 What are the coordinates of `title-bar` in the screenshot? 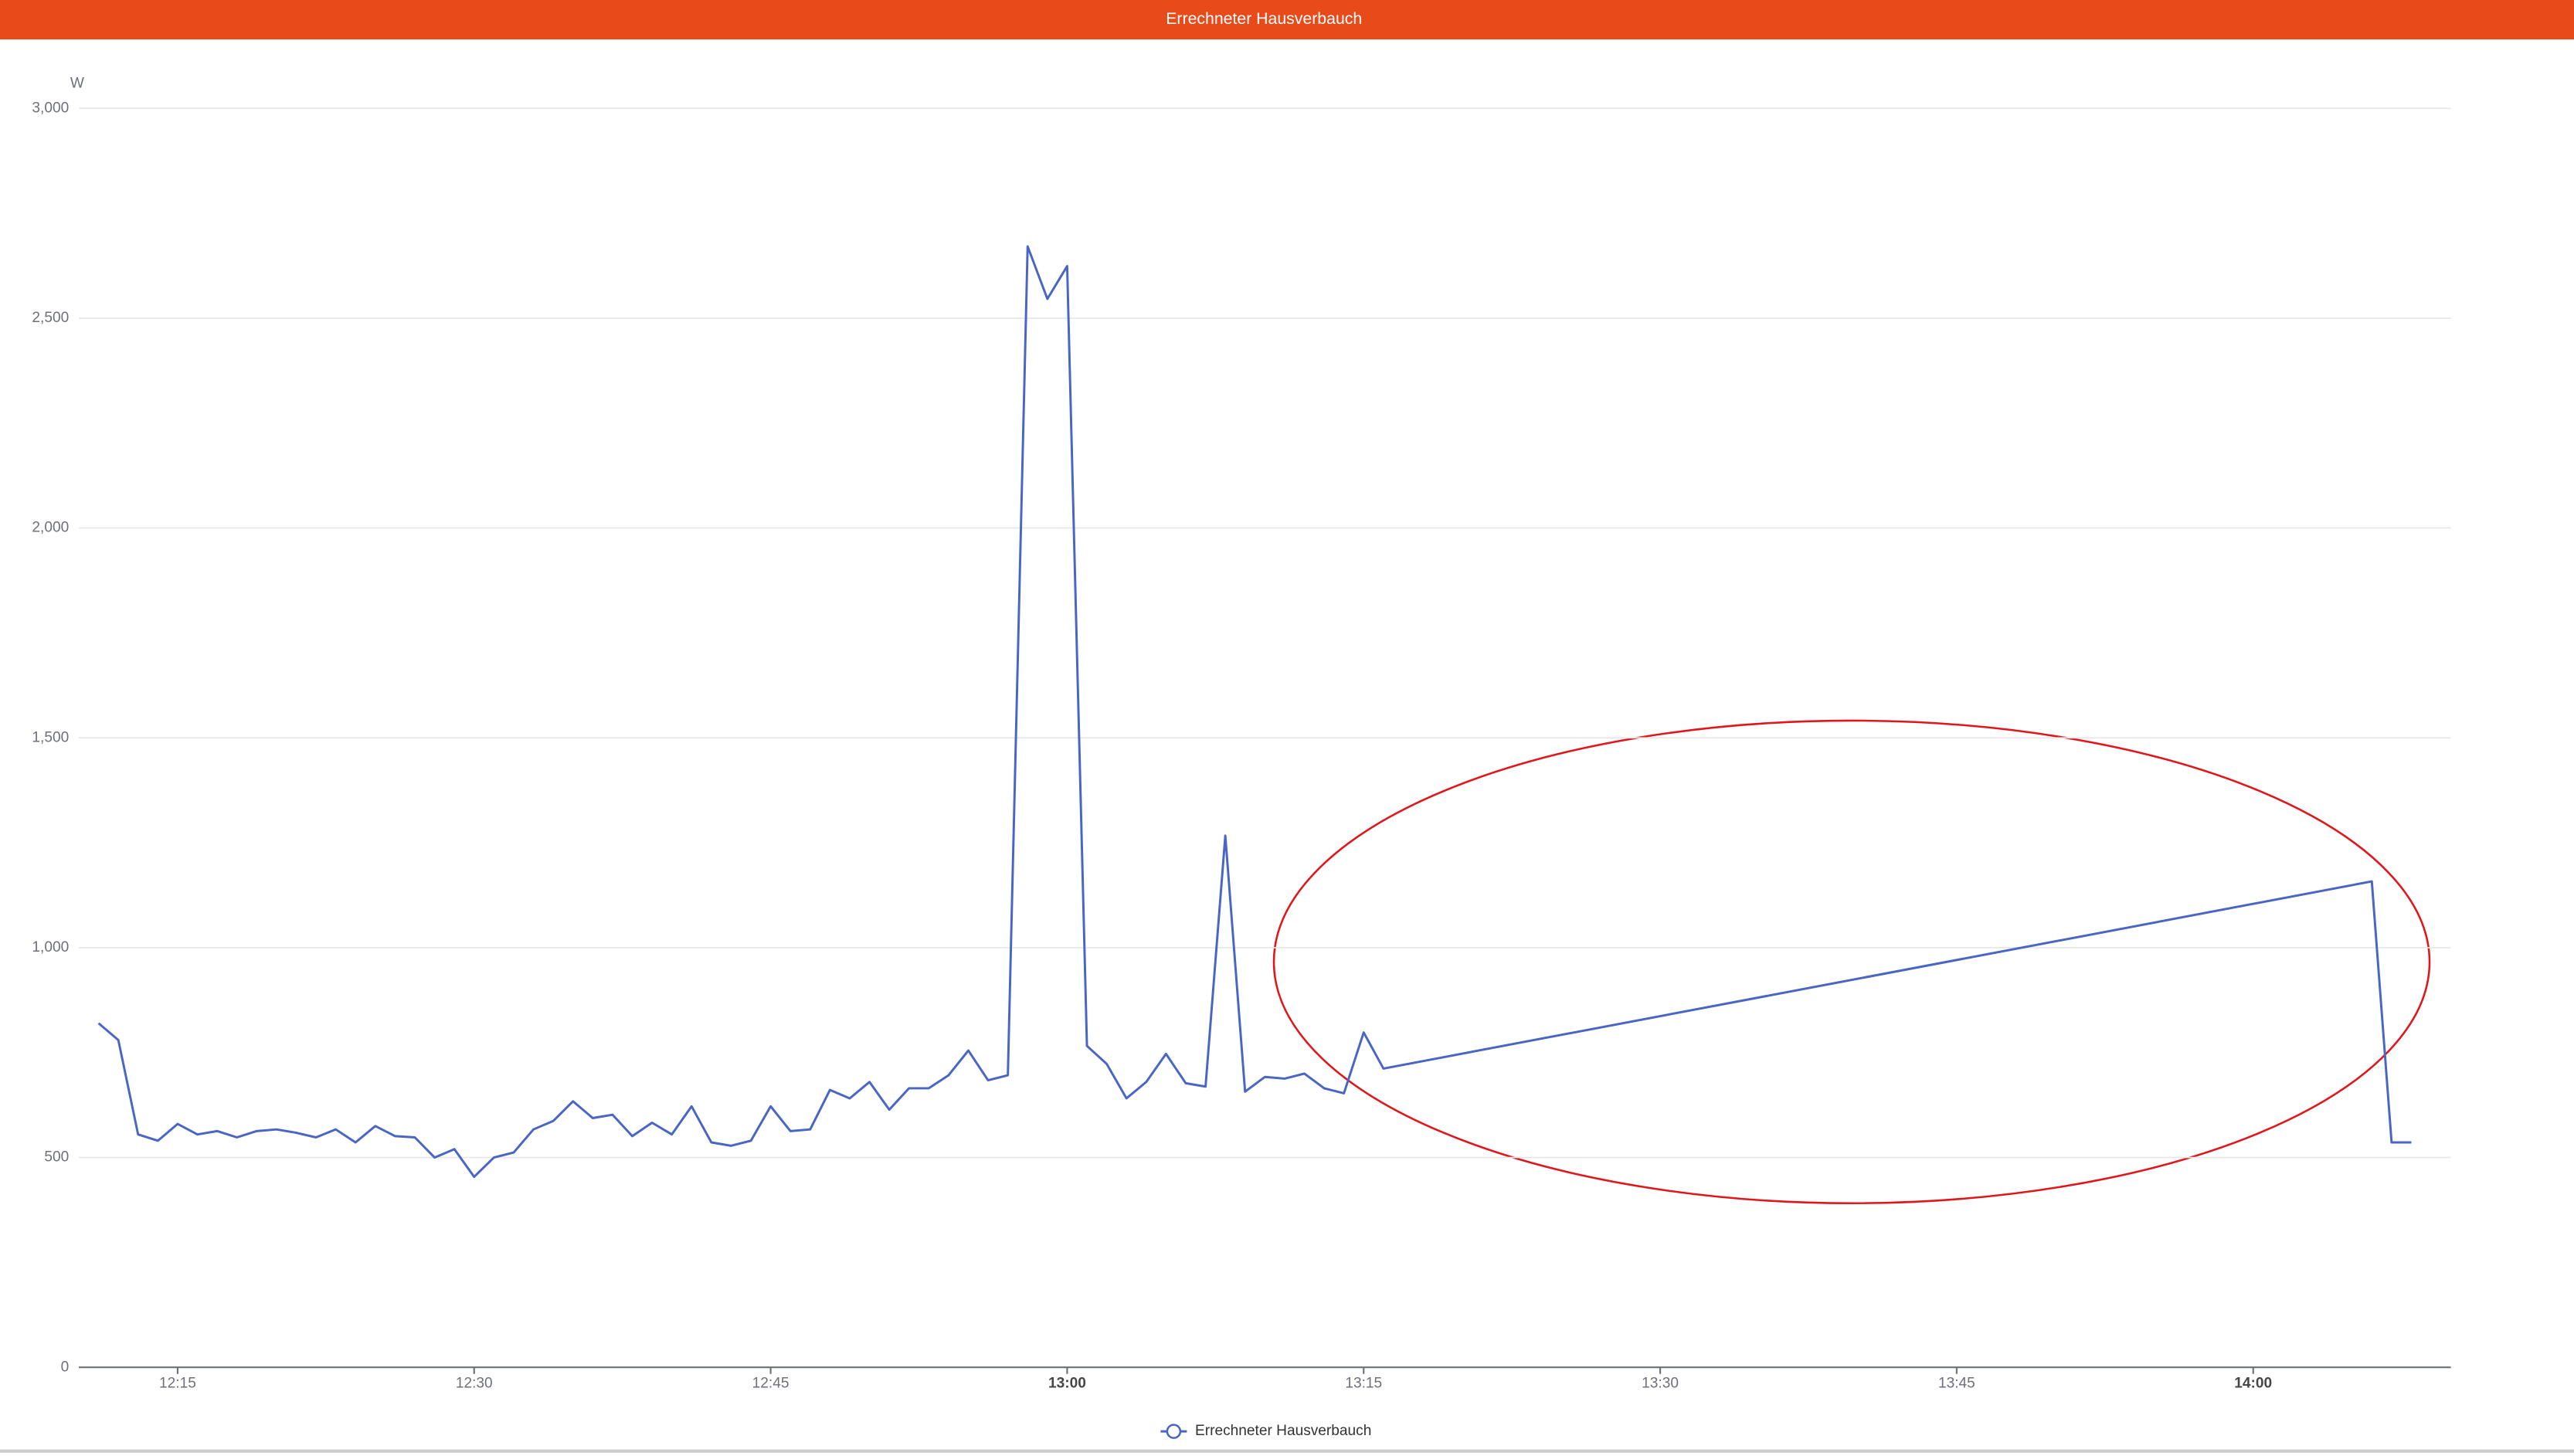 It's located at (1287, 20).